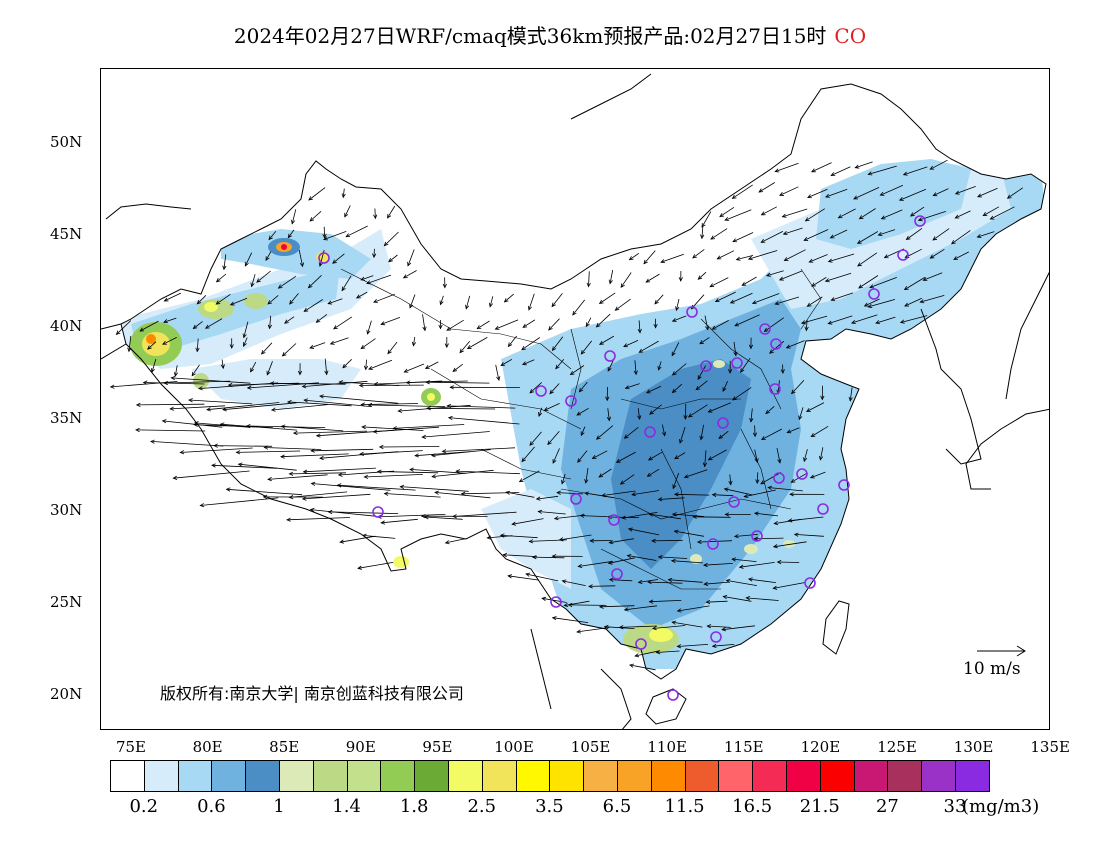  I want to click on lon-tick-135E: 135E, so click(1050, 747).